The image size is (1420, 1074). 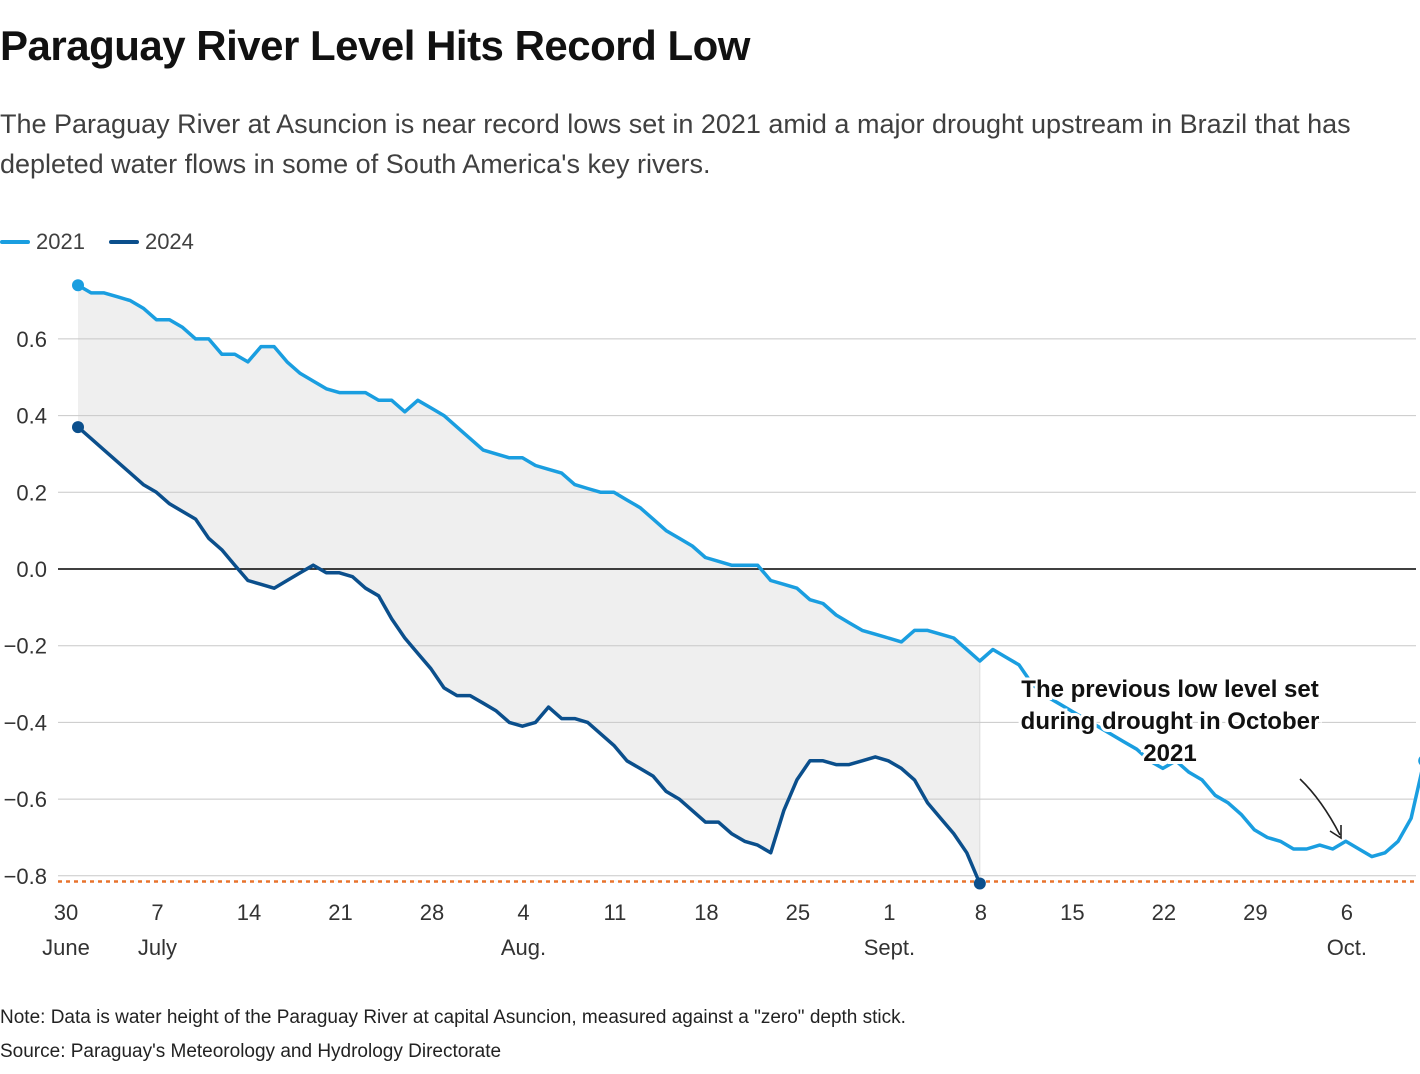 I want to click on x-tick-label: 28, so click(x=432, y=912).